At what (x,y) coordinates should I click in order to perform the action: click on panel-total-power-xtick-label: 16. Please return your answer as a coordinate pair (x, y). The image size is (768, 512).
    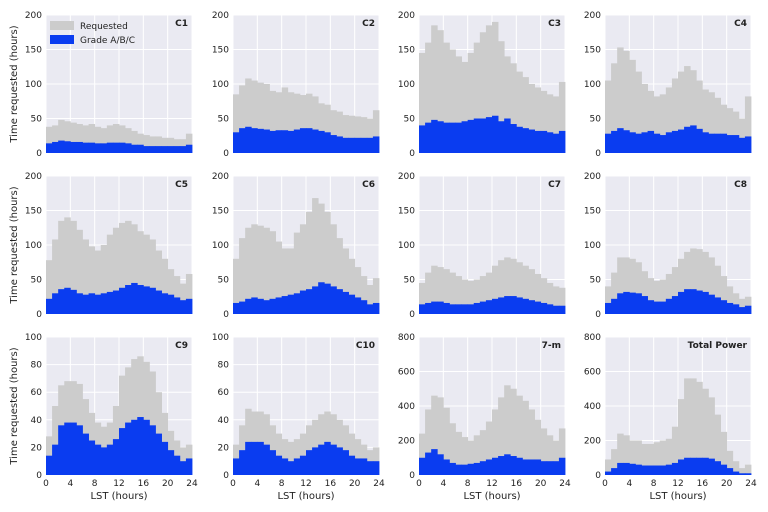
    Looking at the image, I should click on (703, 484).